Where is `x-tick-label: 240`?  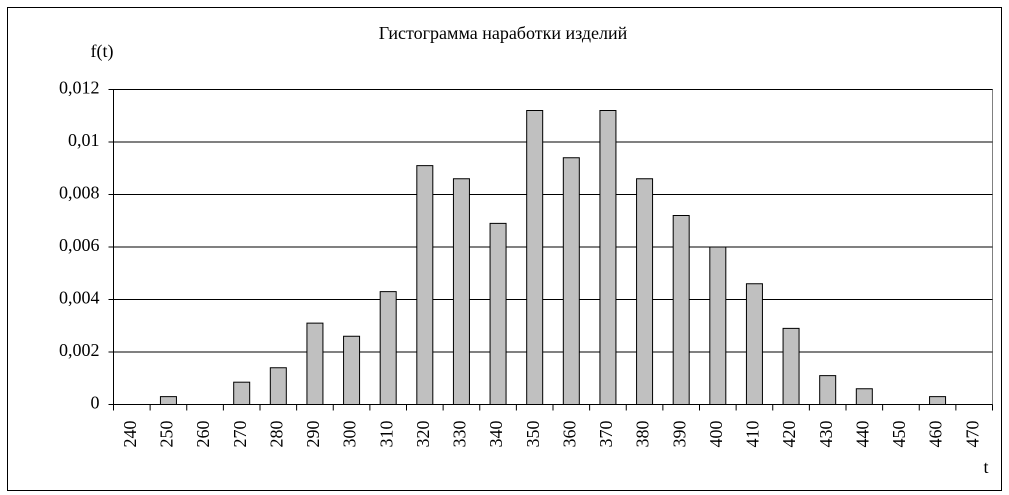 x-tick-label: 240 is located at coordinates (130, 434).